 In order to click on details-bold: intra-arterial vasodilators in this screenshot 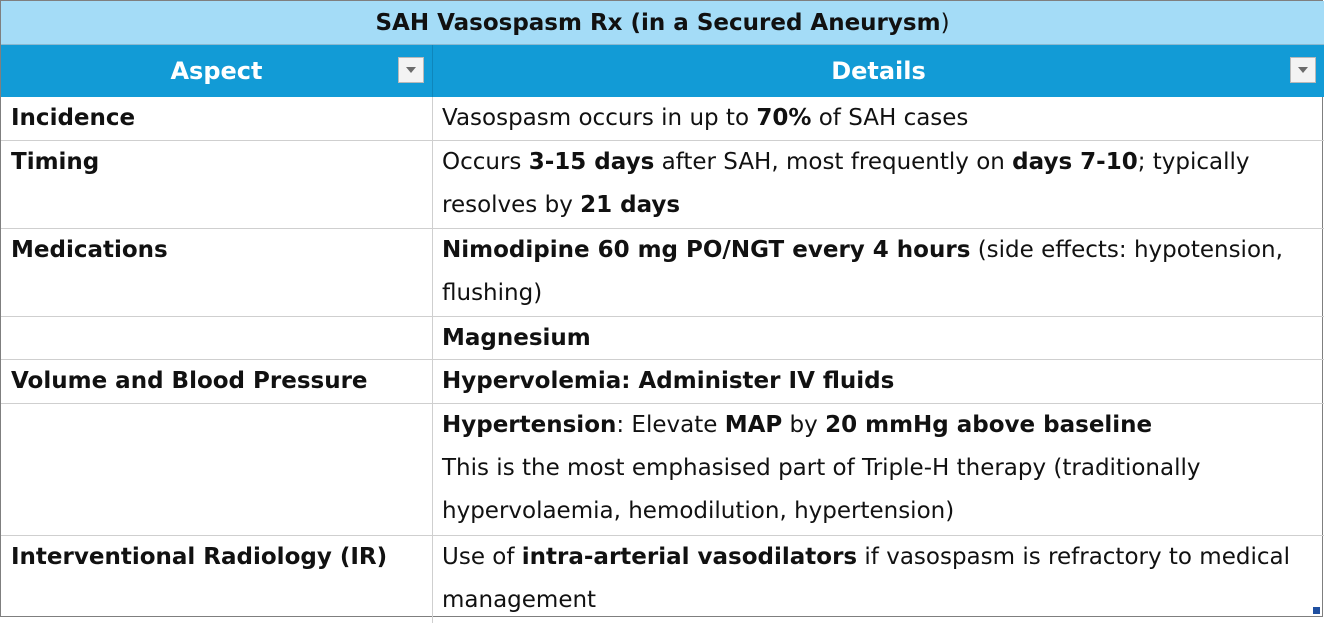, I will do `click(689, 557)`.